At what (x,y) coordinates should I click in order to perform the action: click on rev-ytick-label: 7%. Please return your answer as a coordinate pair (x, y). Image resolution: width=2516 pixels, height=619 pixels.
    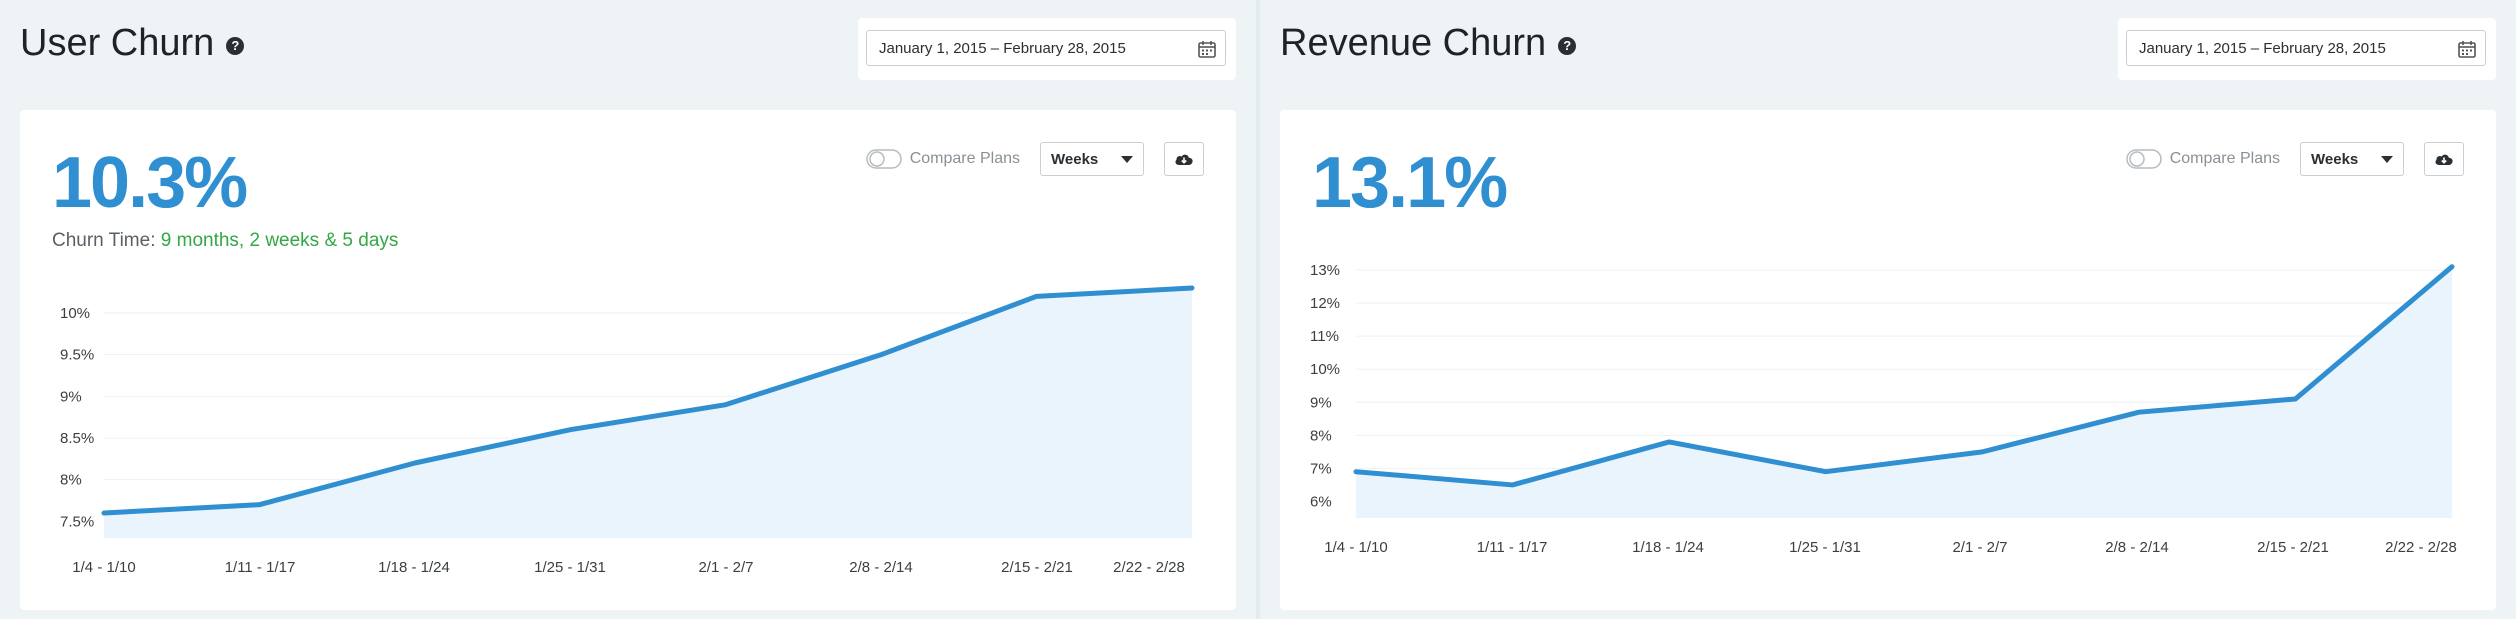
    Looking at the image, I should click on (1321, 468).